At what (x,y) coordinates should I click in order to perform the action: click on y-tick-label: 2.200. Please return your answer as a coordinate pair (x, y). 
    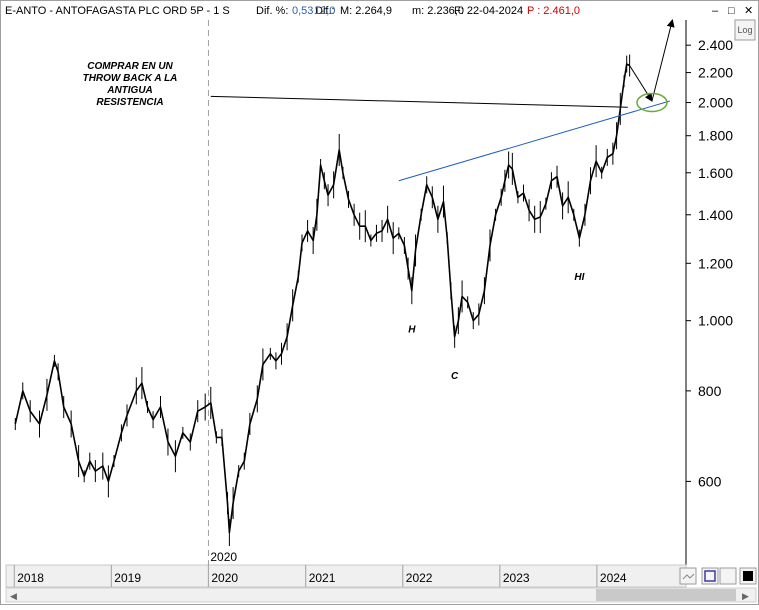
    Looking at the image, I should click on (715, 73).